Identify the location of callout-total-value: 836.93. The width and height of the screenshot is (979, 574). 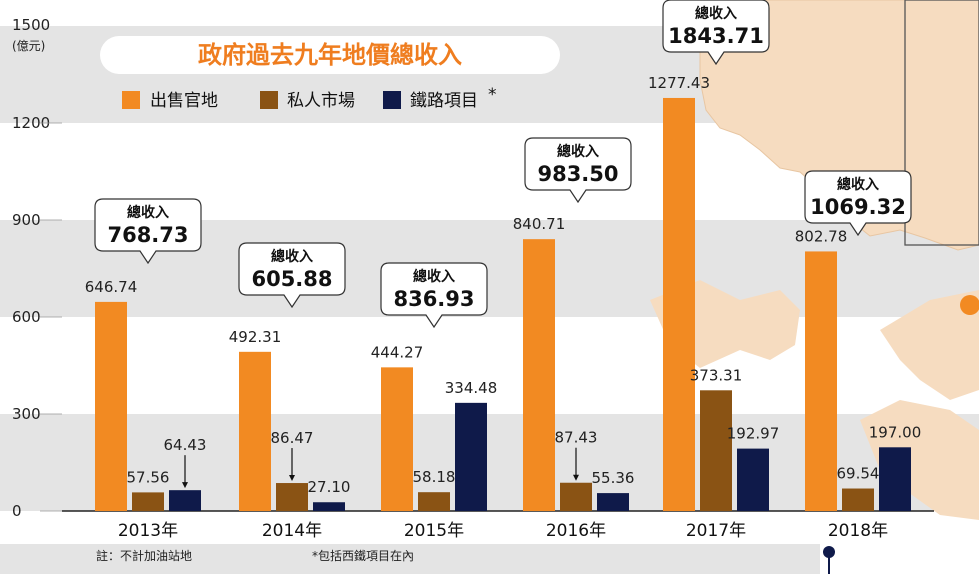
(433, 299).